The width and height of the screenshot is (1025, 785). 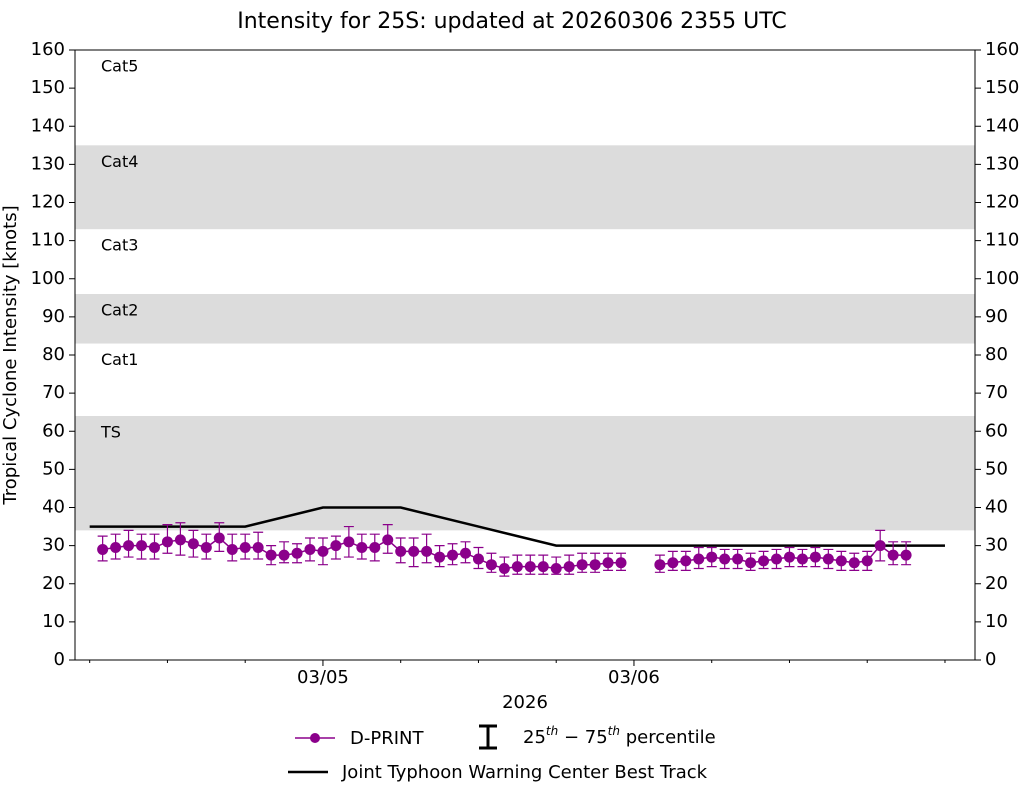 I want to click on y-tick-label: 150, so click(x=48, y=87).